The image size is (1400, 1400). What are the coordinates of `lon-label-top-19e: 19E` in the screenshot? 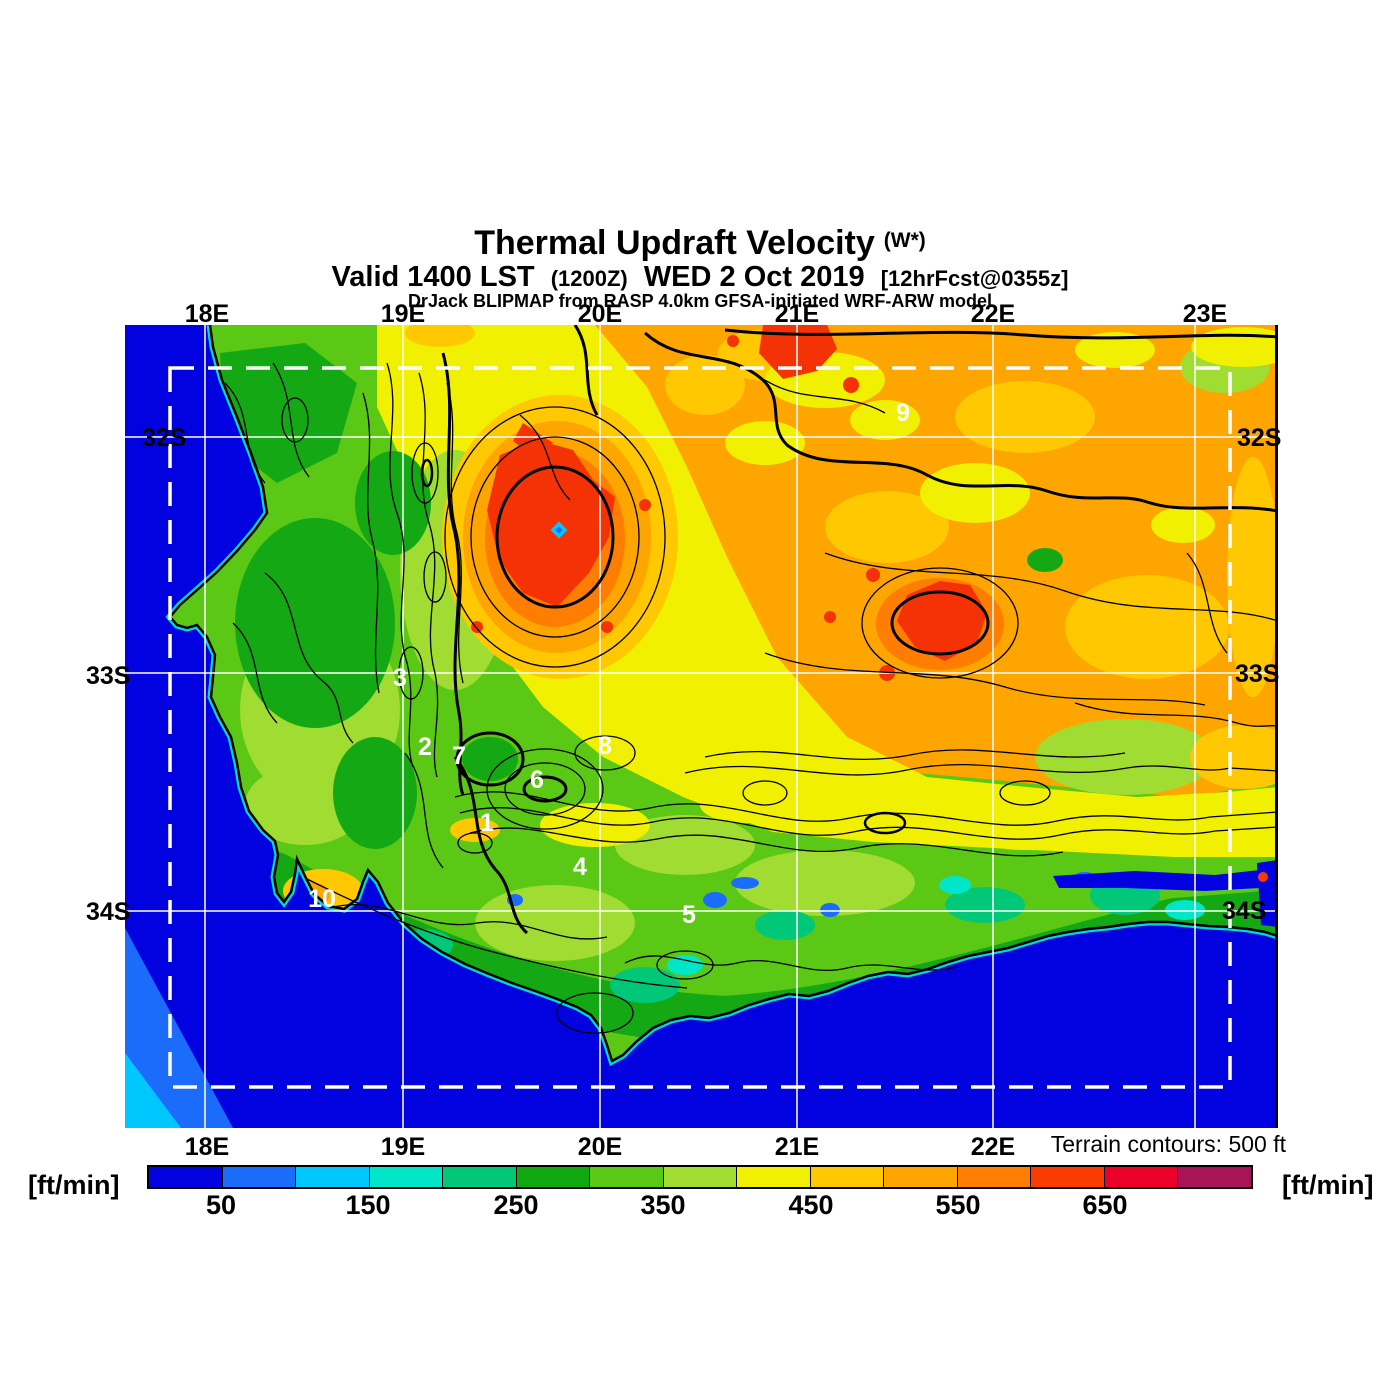 It's located at (403, 314).